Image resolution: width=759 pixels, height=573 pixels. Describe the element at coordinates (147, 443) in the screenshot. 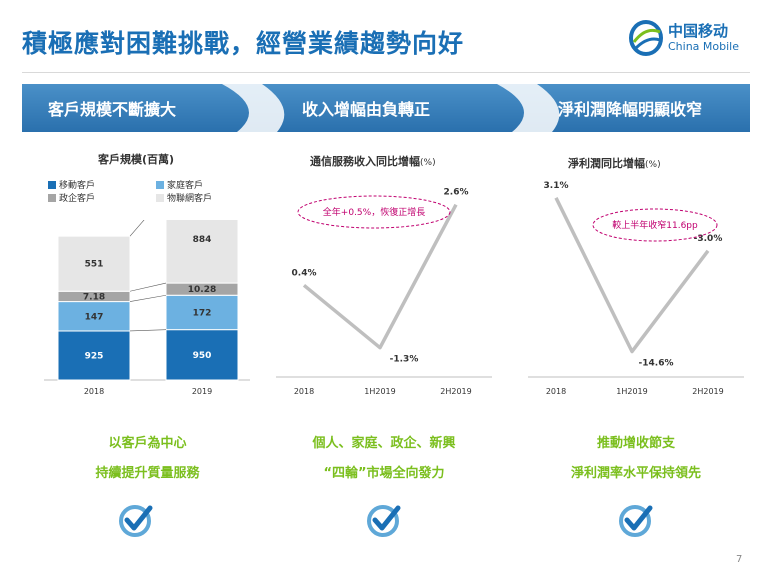

I see `summary-1-line1: 以客戶為中心` at that location.